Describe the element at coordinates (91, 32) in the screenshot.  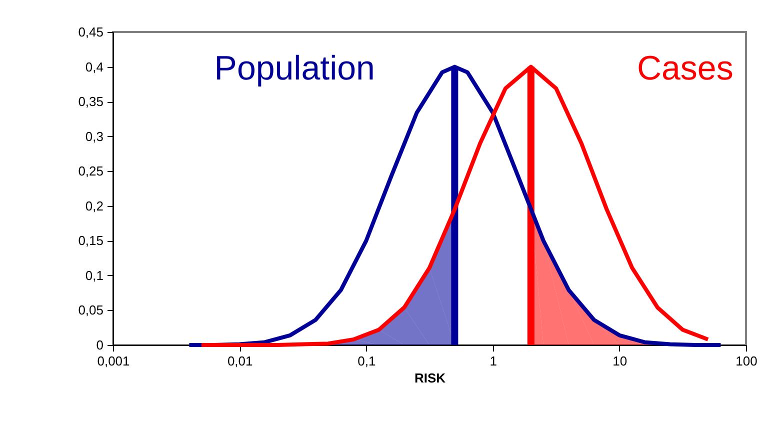
I see `y-tick-label: 0,45` at that location.